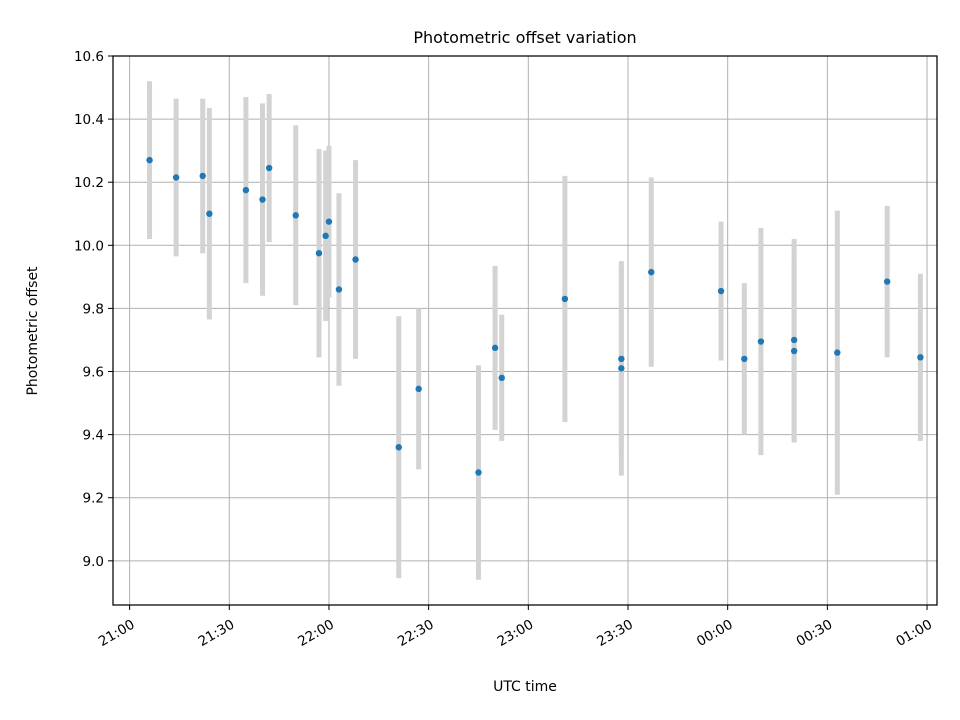 This screenshot has height=720, width=960. What do you see at coordinates (525, 687) in the screenshot?
I see `x-axis-label: UTC time` at bounding box center [525, 687].